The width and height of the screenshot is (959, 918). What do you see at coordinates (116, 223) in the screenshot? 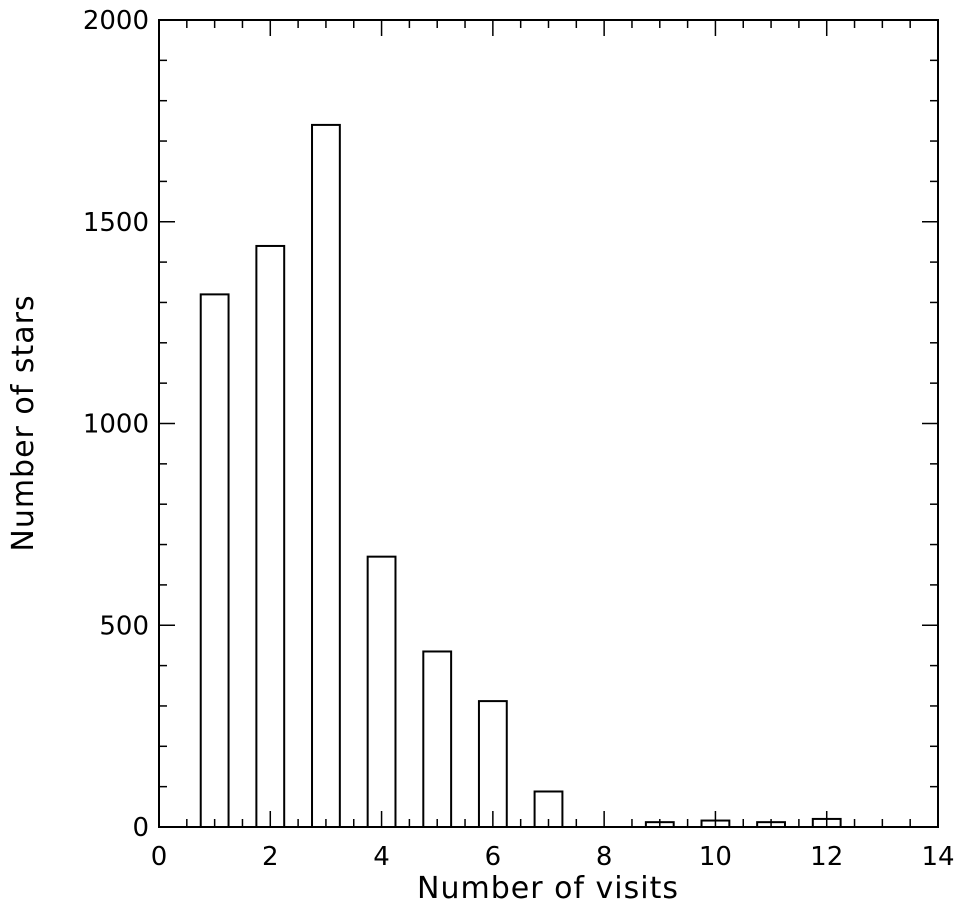
I see `y-tick-label: 1500` at bounding box center [116, 223].